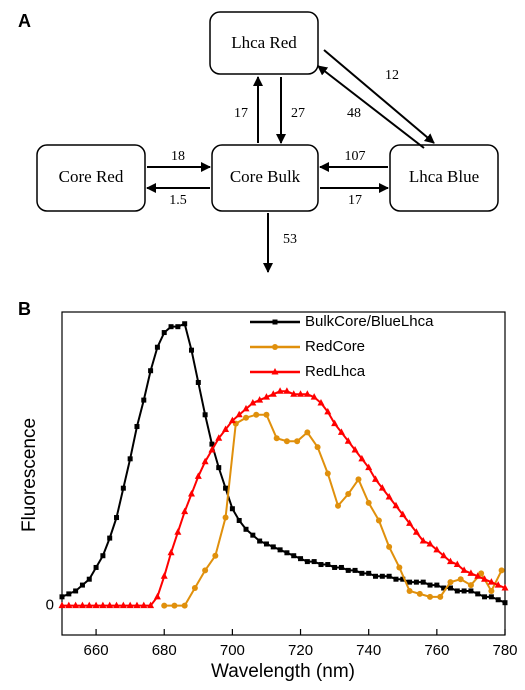 This screenshot has height=690, width=525. What do you see at coordinates (264, 42) in the screenshot?
I see `node-label: Lhca Red` at bounding box center [264, 42].